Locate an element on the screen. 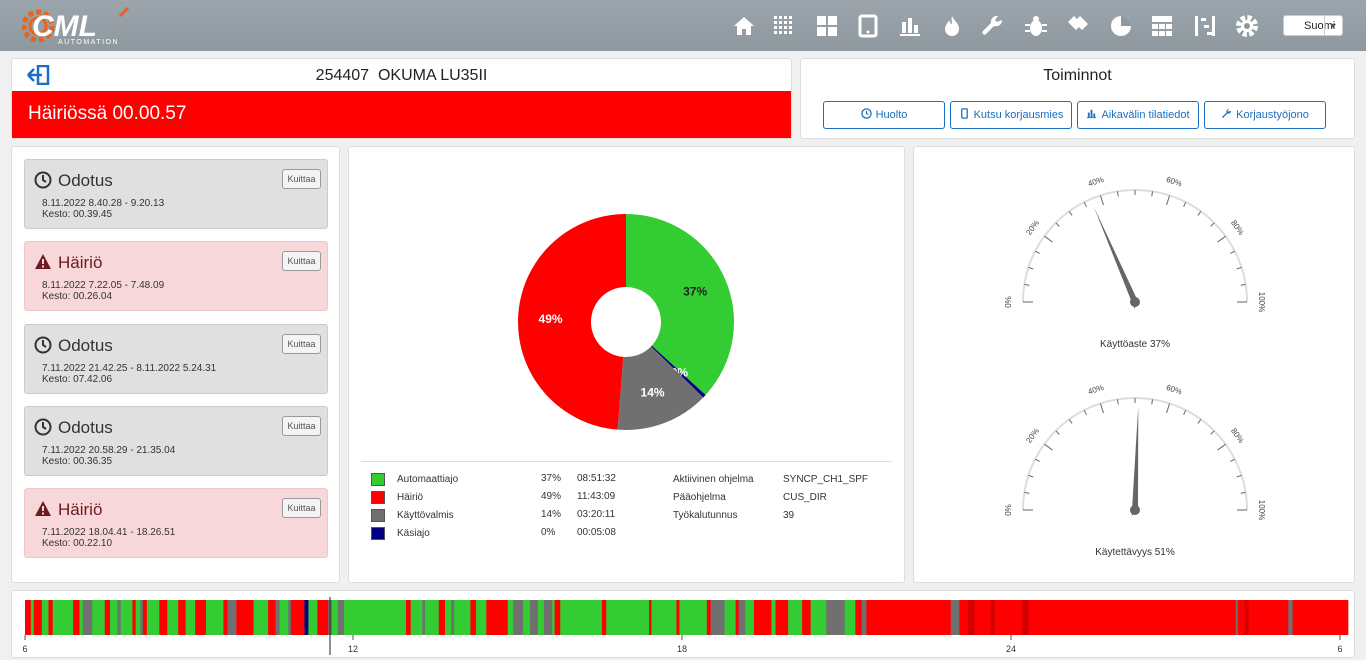 Image resolution: width=1366 pixels, height=660 pixels. call-repairman-button: Kutsu korjausmies is located at coordinates (1011, 115).